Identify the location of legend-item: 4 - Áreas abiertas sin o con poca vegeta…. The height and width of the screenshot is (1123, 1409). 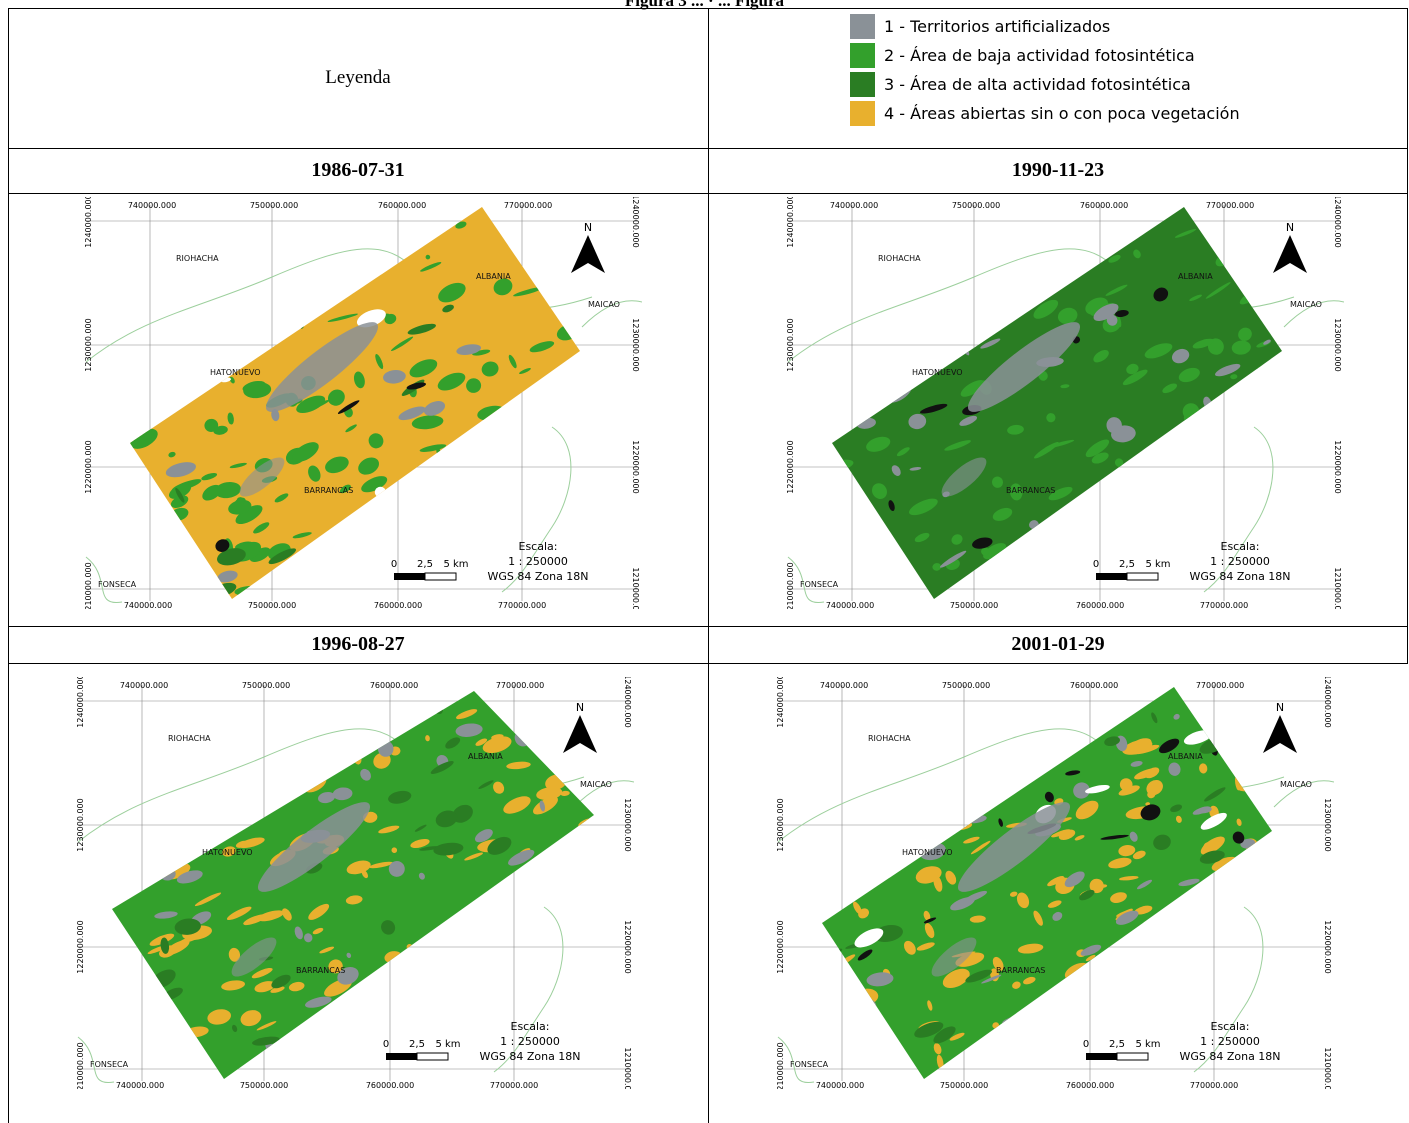
(1045, 113).